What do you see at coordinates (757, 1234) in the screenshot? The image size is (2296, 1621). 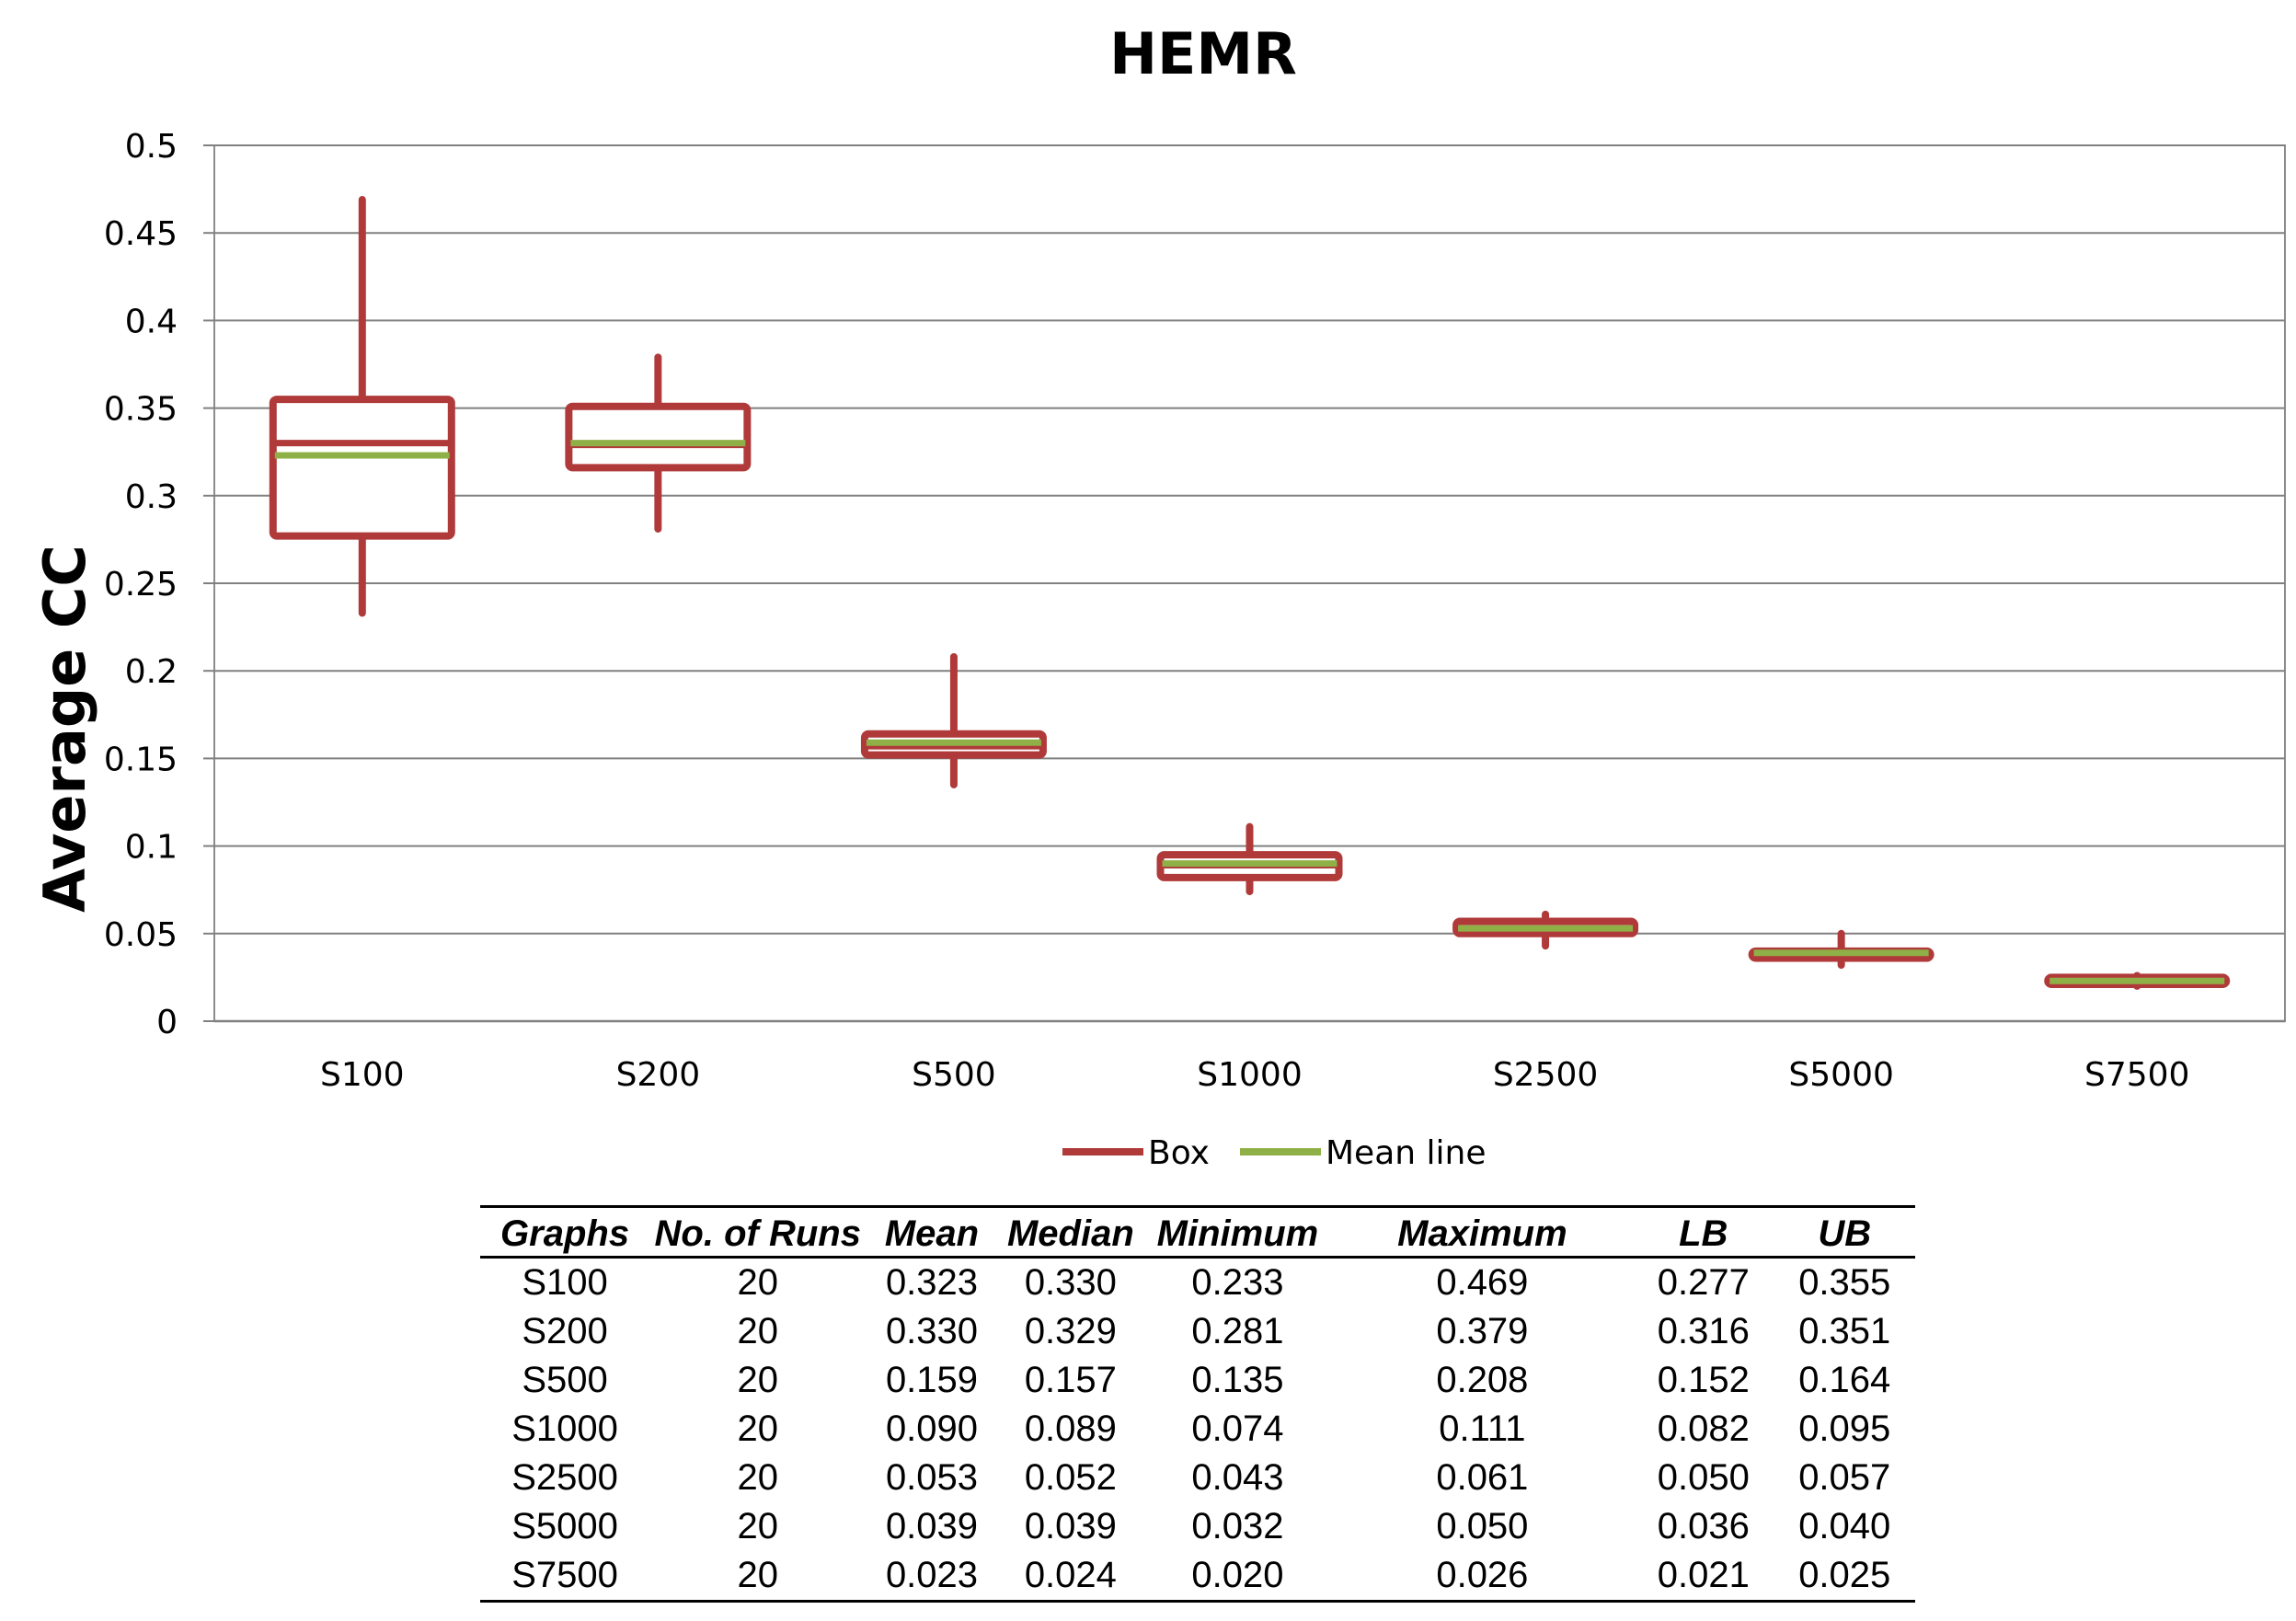 I see `table-header-cell: No. of Runs` at bounding box center [757, 1234].